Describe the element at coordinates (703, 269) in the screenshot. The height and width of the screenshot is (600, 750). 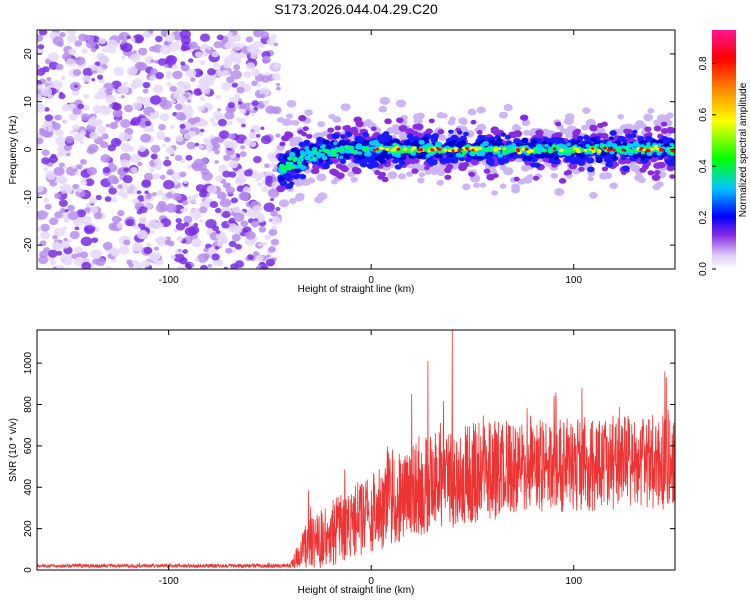
I see `colorbar-tick-label: 0.0` at that location.